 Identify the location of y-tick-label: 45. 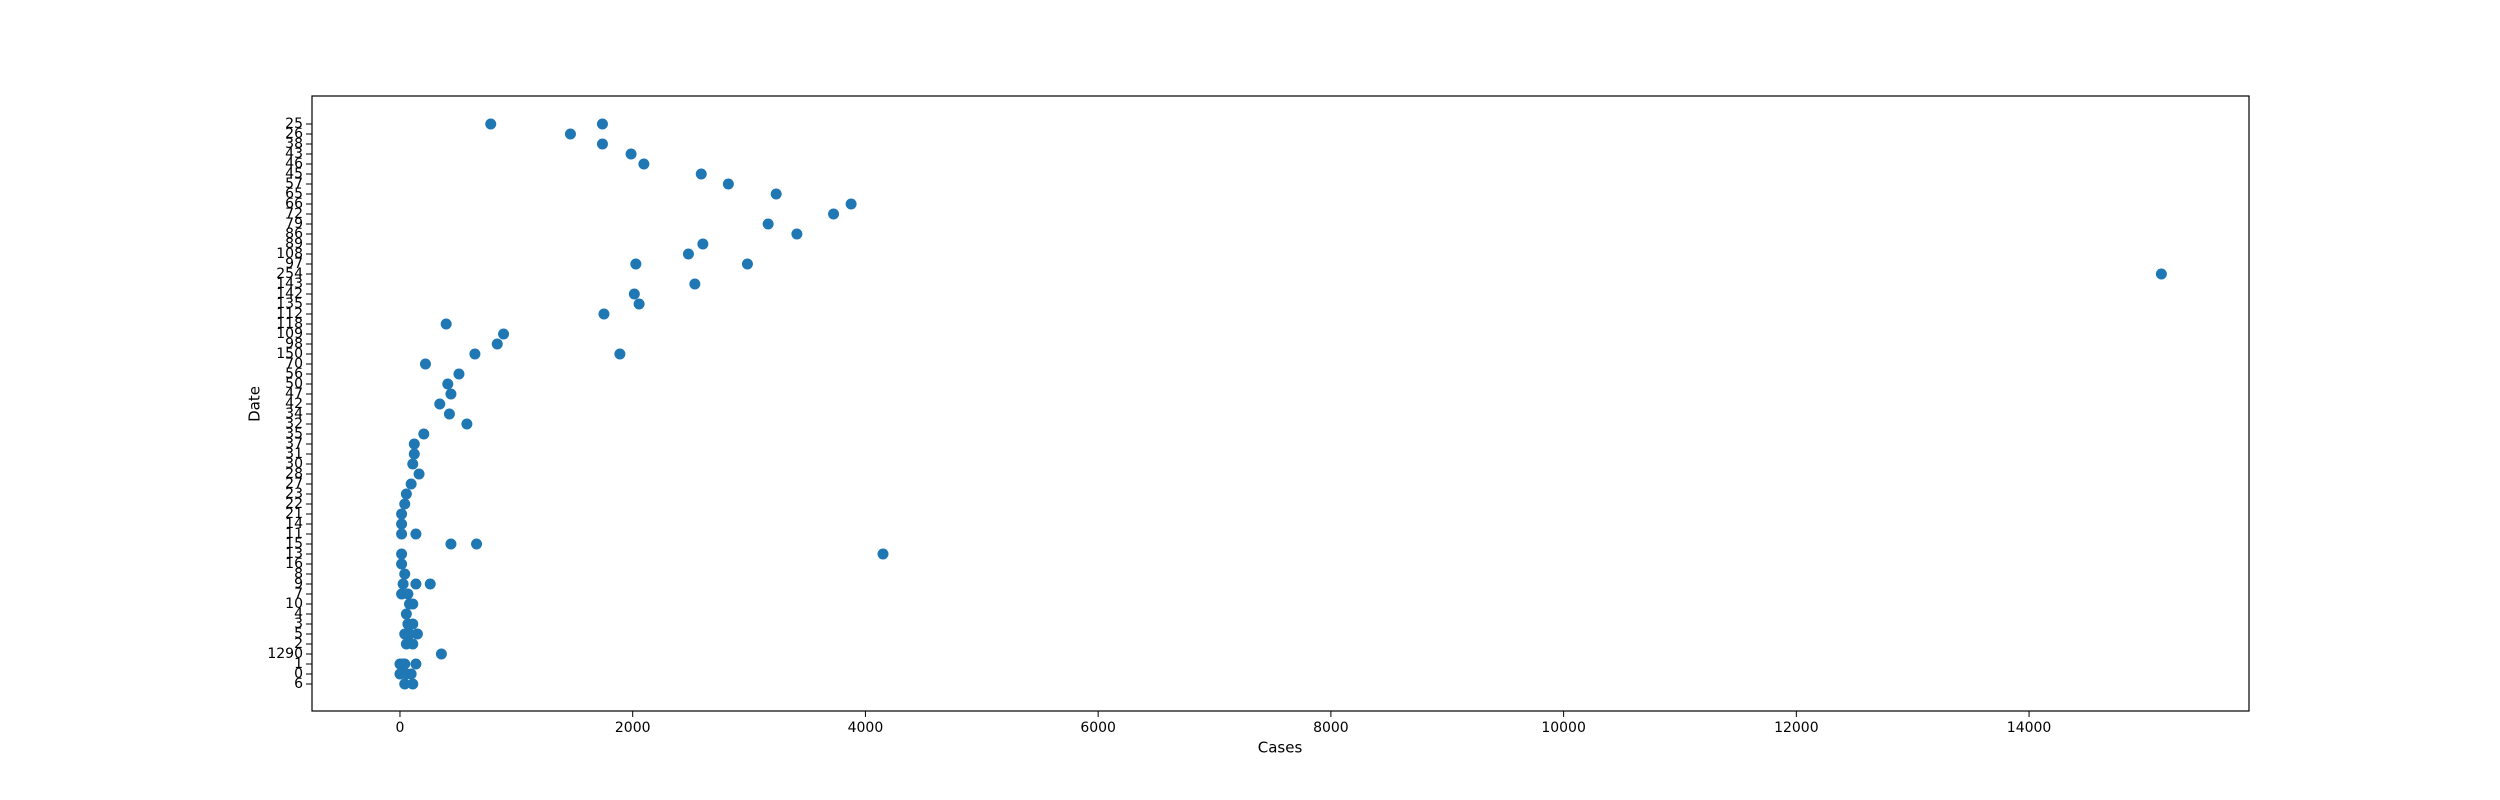
(294, 174).